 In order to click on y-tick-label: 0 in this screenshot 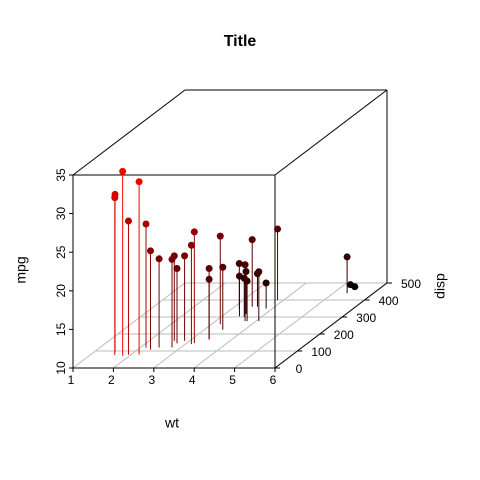, I will do `click(299, 369)`.